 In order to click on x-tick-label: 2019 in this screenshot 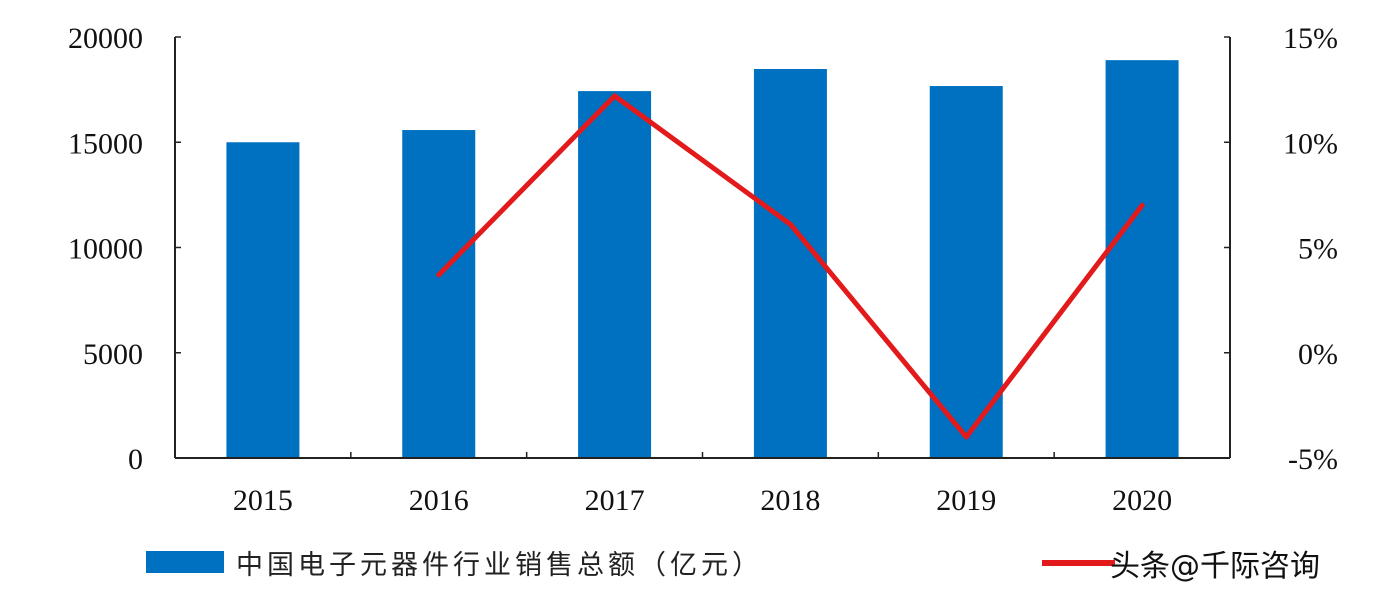, I will do `click(966, 500)`.